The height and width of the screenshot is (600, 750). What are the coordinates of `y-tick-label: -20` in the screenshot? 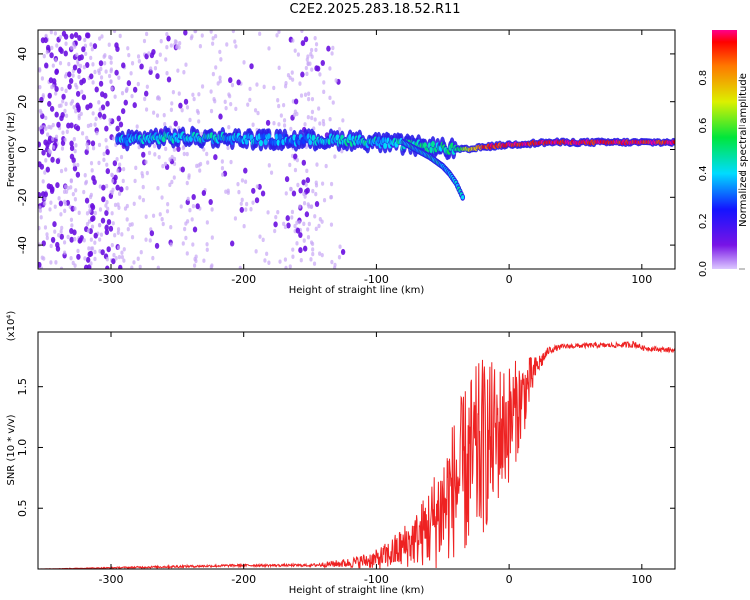 It's located at (22, 197).